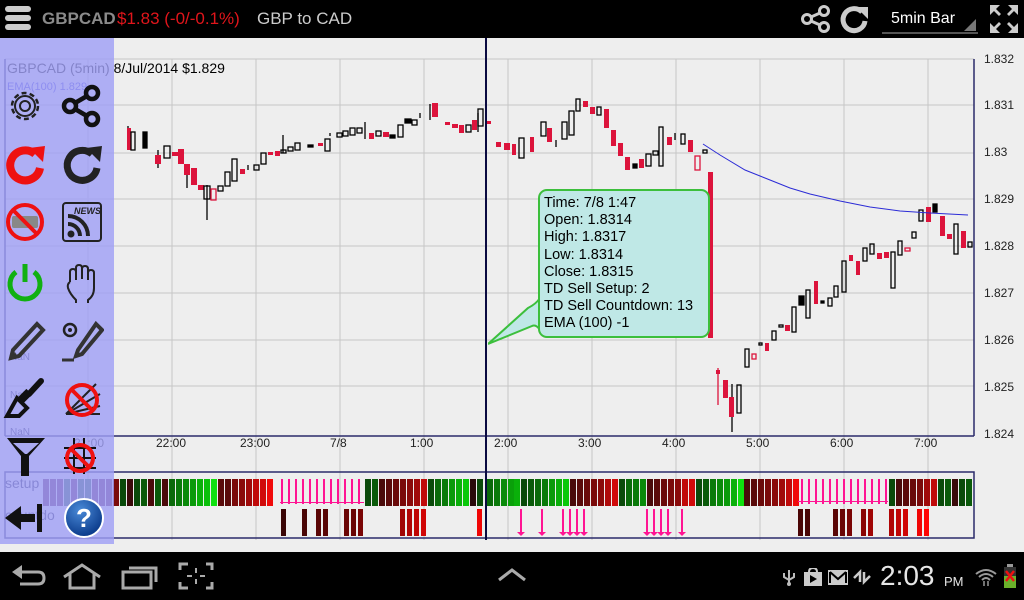 Image resolution: width=1024 pixels, height=600 pixels. Describe the element at coordinates (923, 18) in the screenshot. I see `interval-value: 5min Bar` at that location.